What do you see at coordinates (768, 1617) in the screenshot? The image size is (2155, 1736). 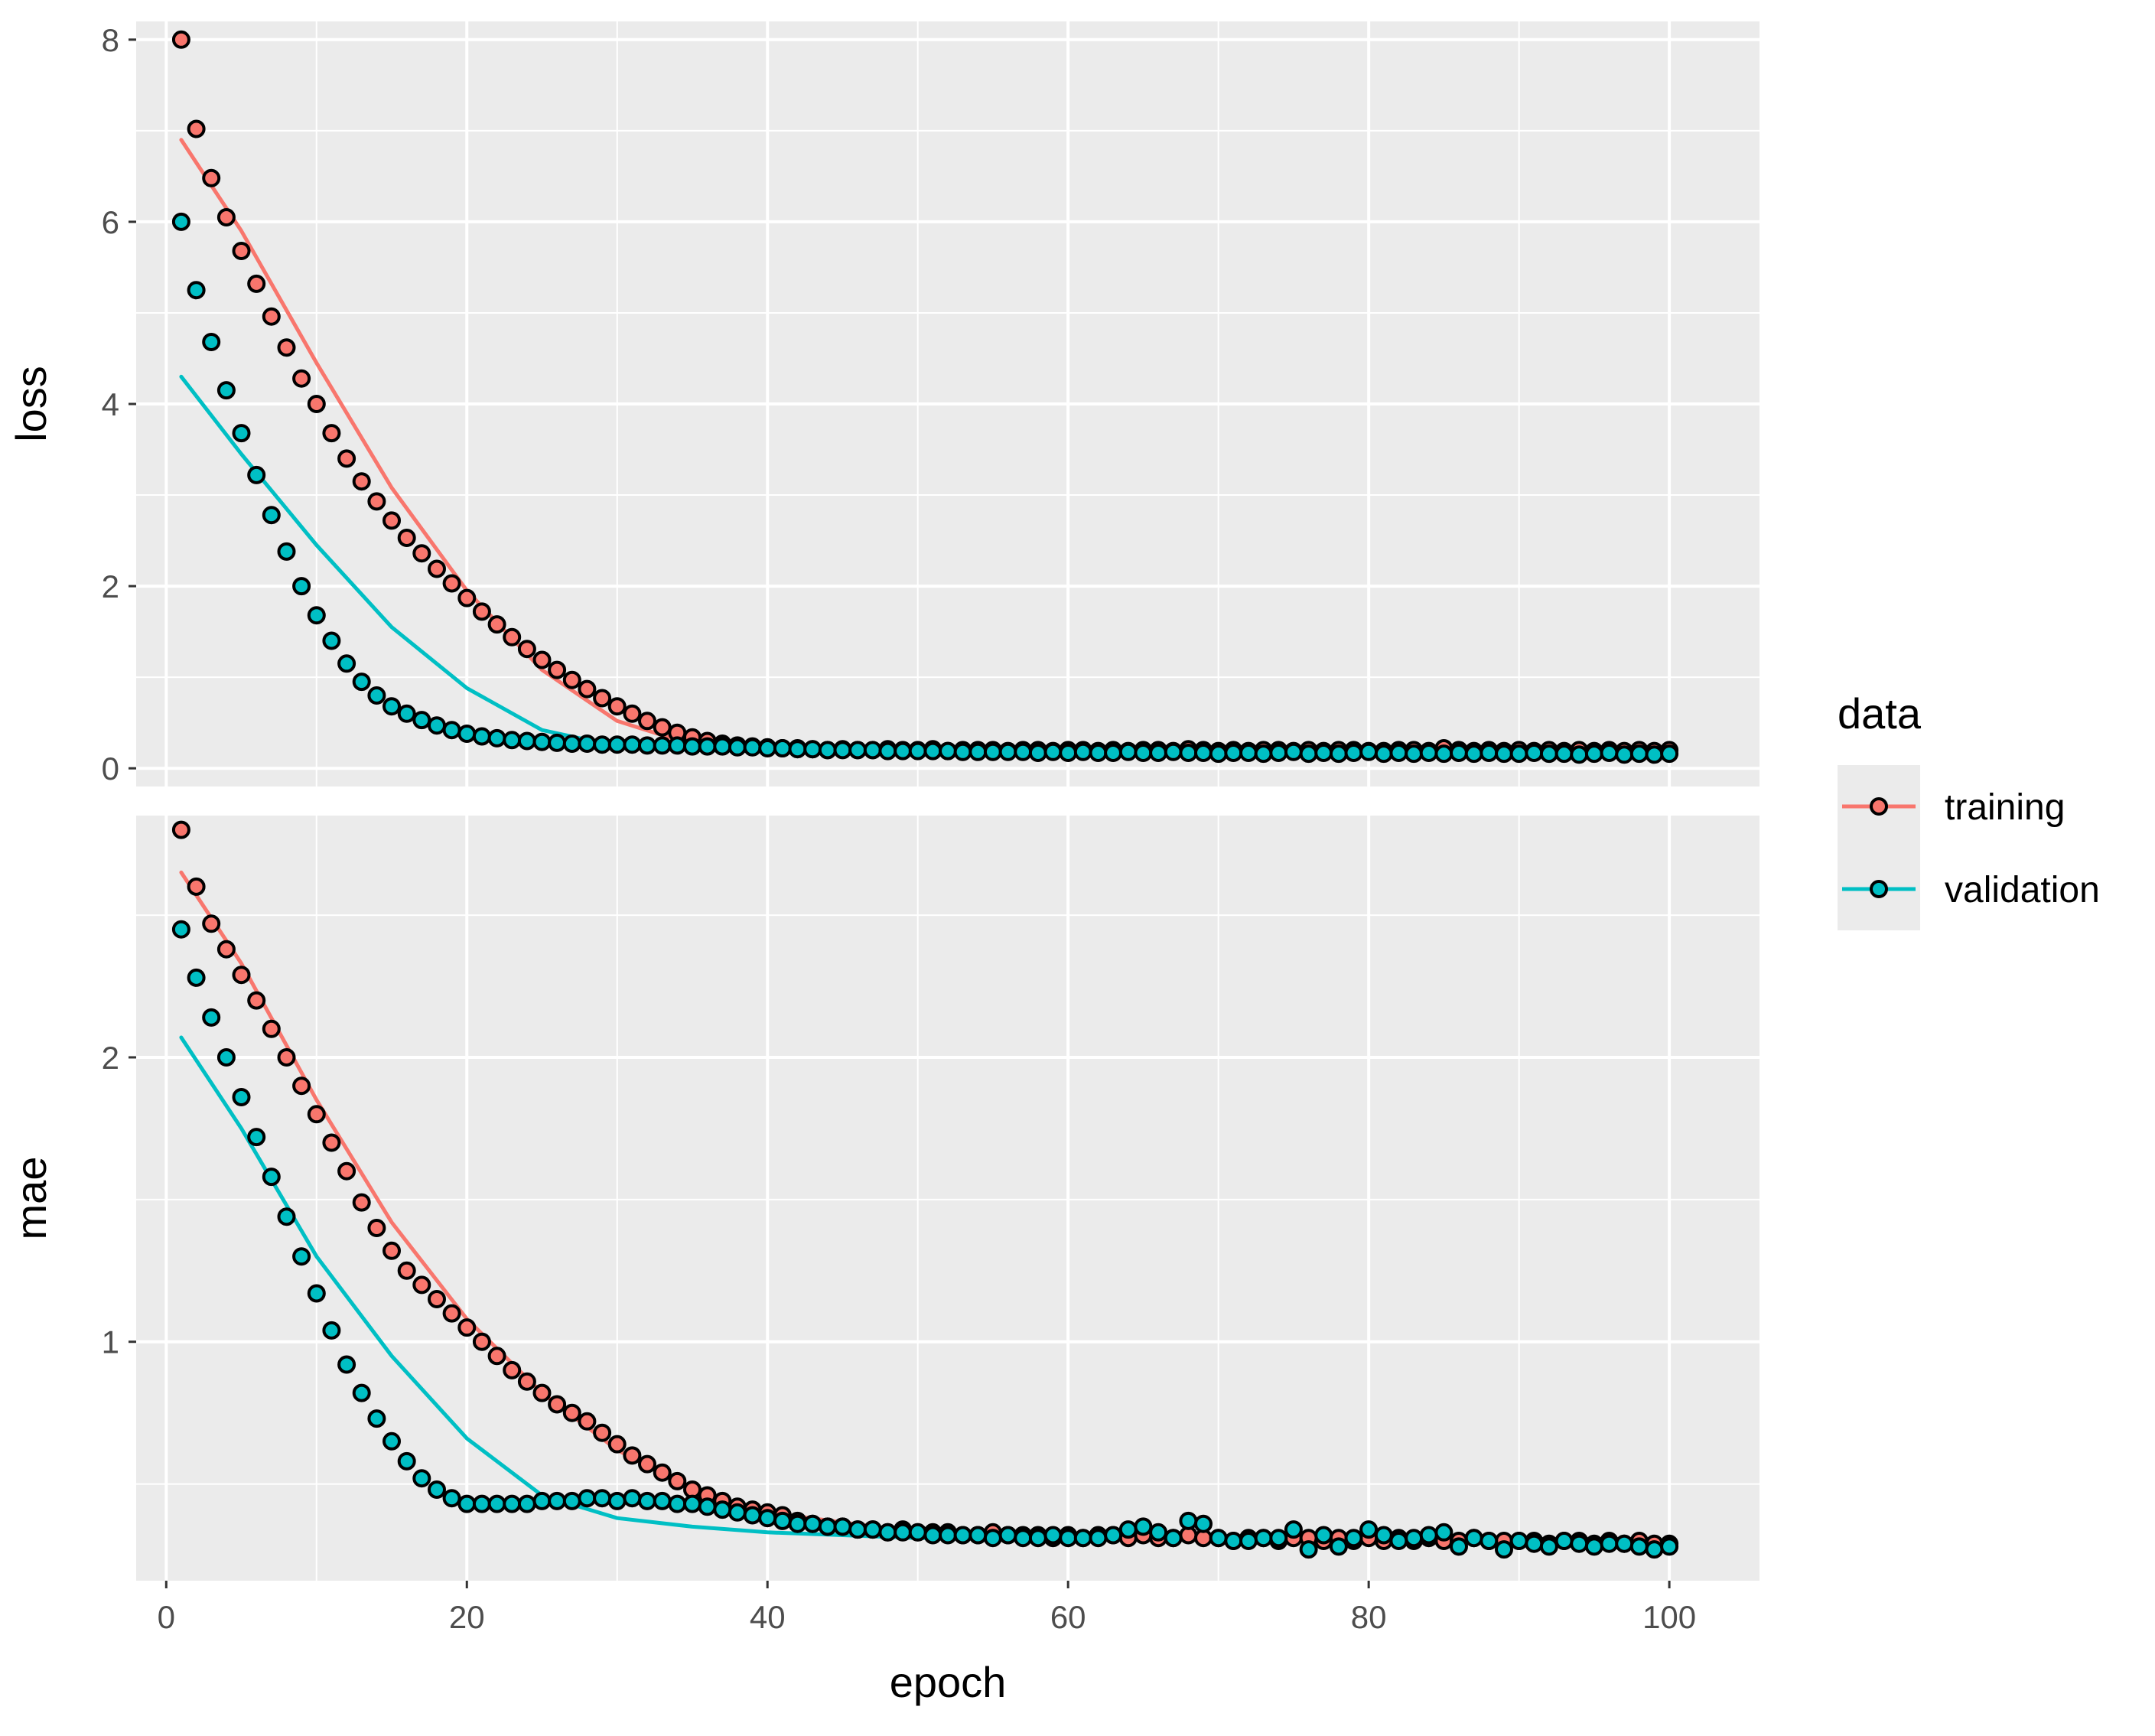 I see `x-tick-label: 40` at bounding box center [768, 1617].